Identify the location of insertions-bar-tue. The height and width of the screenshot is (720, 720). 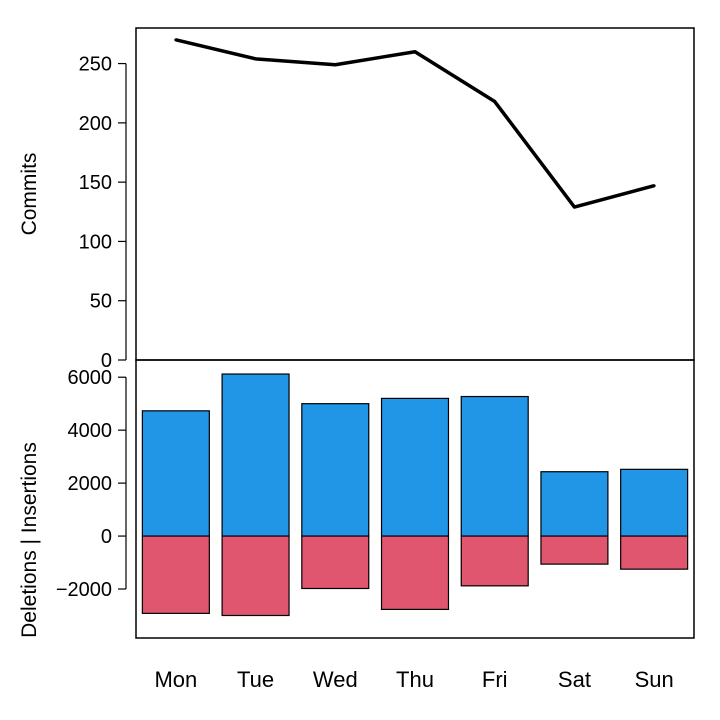
(255, 455).